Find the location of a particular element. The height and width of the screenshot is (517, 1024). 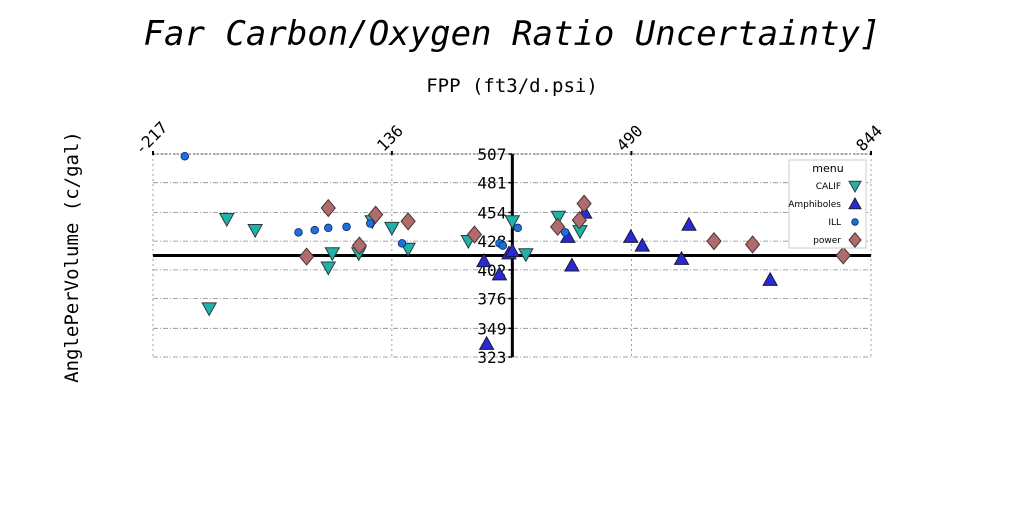

y-axis-label: AnglePerVolume (c/gal) is located at coordinates (72, 257).